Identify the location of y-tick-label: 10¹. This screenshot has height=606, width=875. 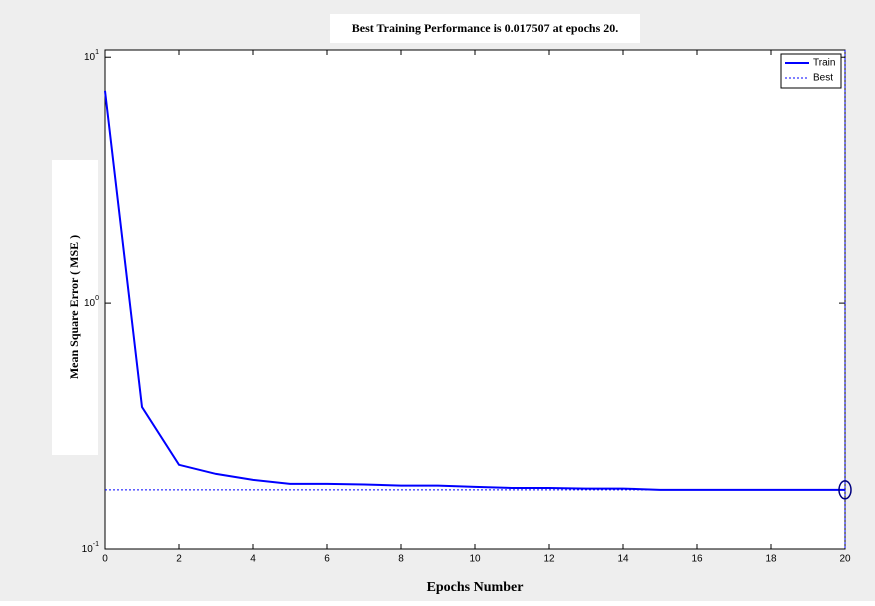
(91, 56).